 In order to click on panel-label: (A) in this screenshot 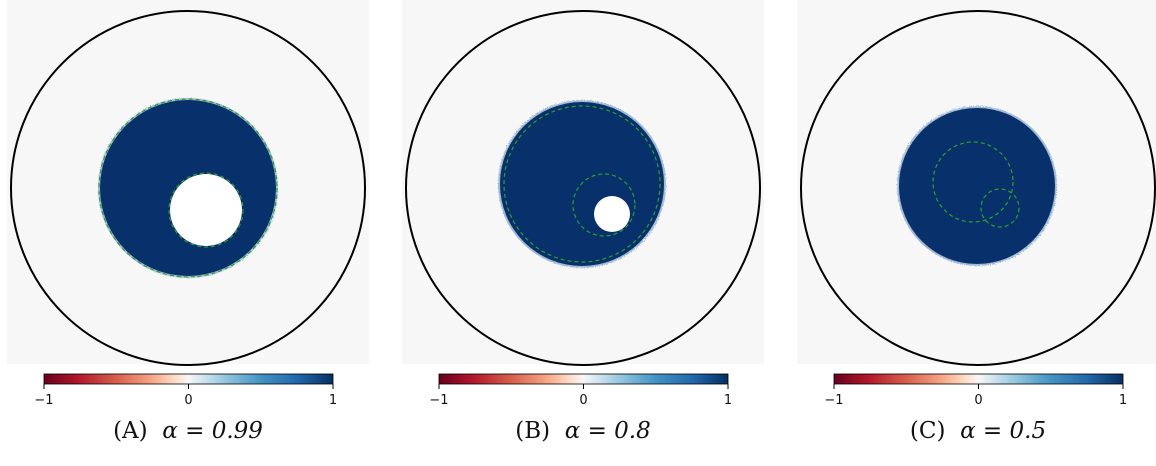, I will do `click(130, 431)`.